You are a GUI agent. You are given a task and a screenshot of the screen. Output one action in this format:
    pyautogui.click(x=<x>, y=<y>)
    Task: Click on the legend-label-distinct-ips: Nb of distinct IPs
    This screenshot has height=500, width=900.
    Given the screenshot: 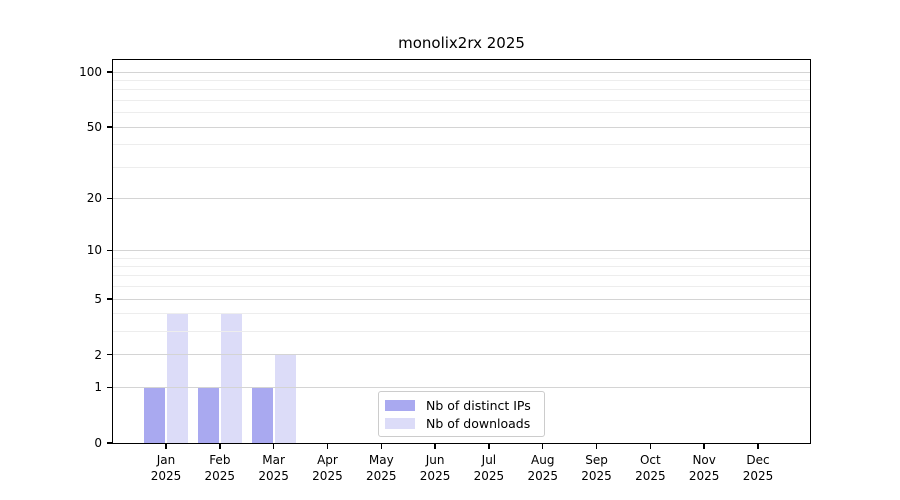 What is the action you would take?
    pyautogui.click(x=478, y=405)
    